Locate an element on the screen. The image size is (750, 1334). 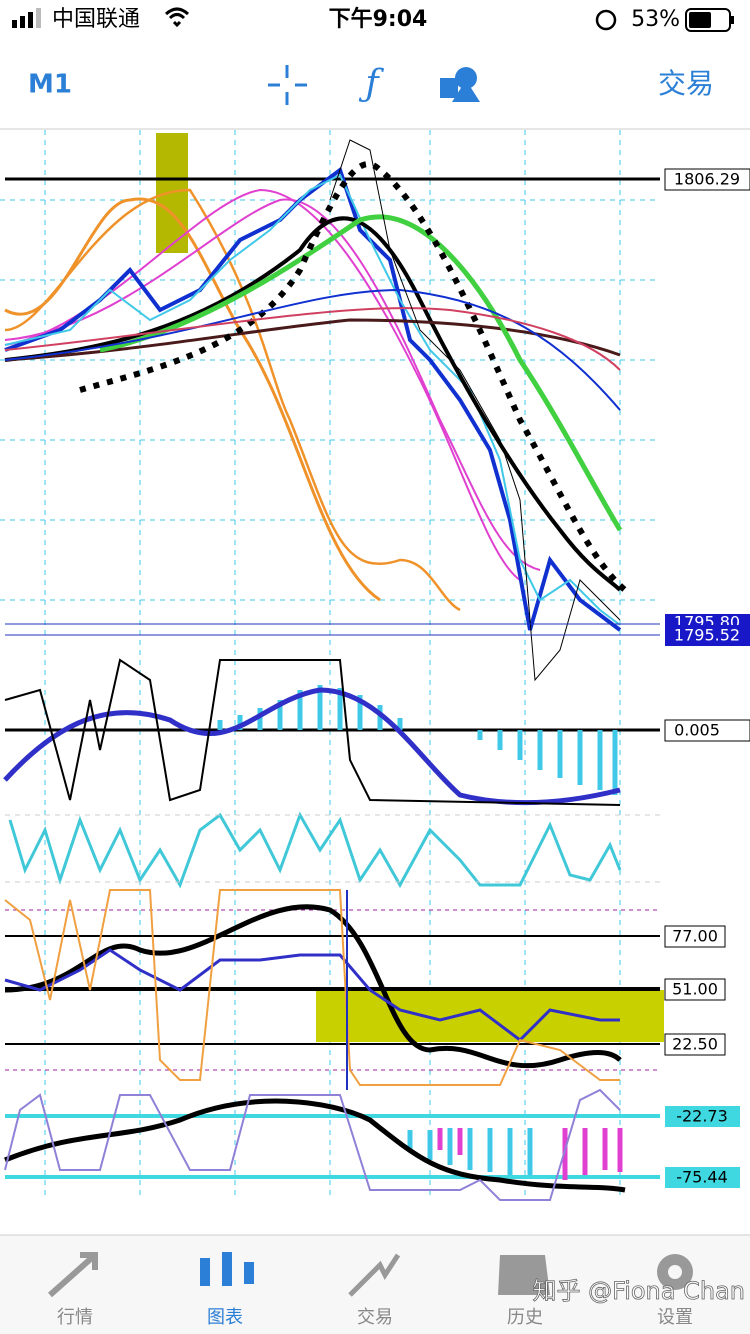
tab-chart: 图表 is located at coordinates (225, 1317).